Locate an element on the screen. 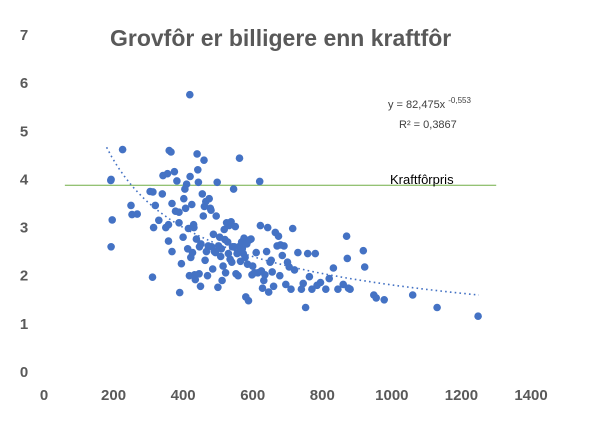 This screenshot has height=421, width=593. x-tick-label: 1000 is located at coordinates (391, 395).